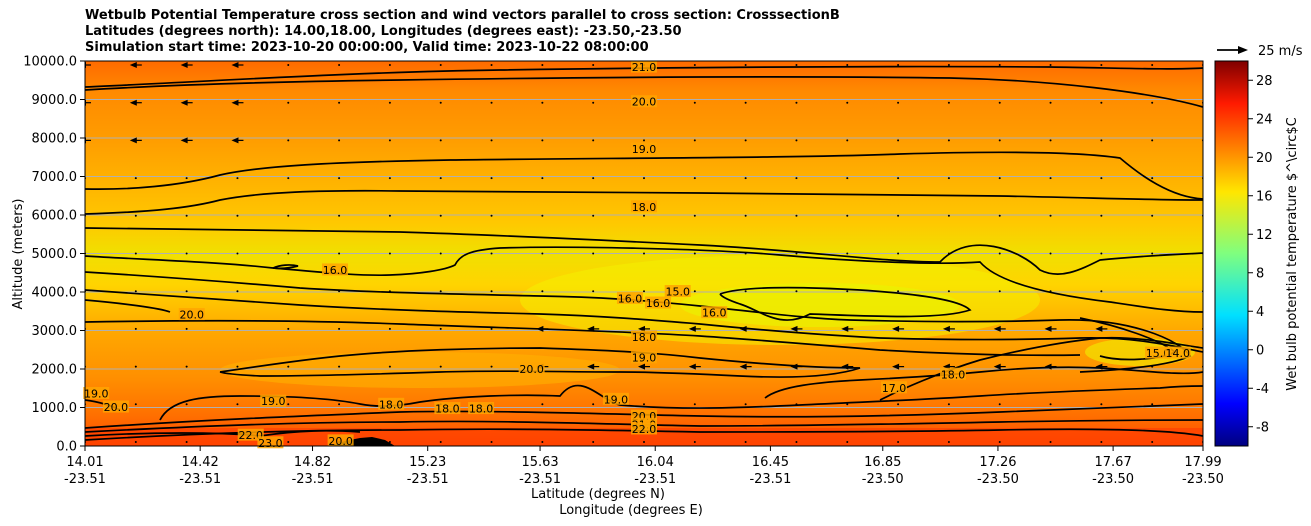 This screenshot has width=1311, height=526. Describe the element at coordinates (631, 510) in the screenshot. I see `x-axis-label-longitude: Longitude (degrees E)` at that location.